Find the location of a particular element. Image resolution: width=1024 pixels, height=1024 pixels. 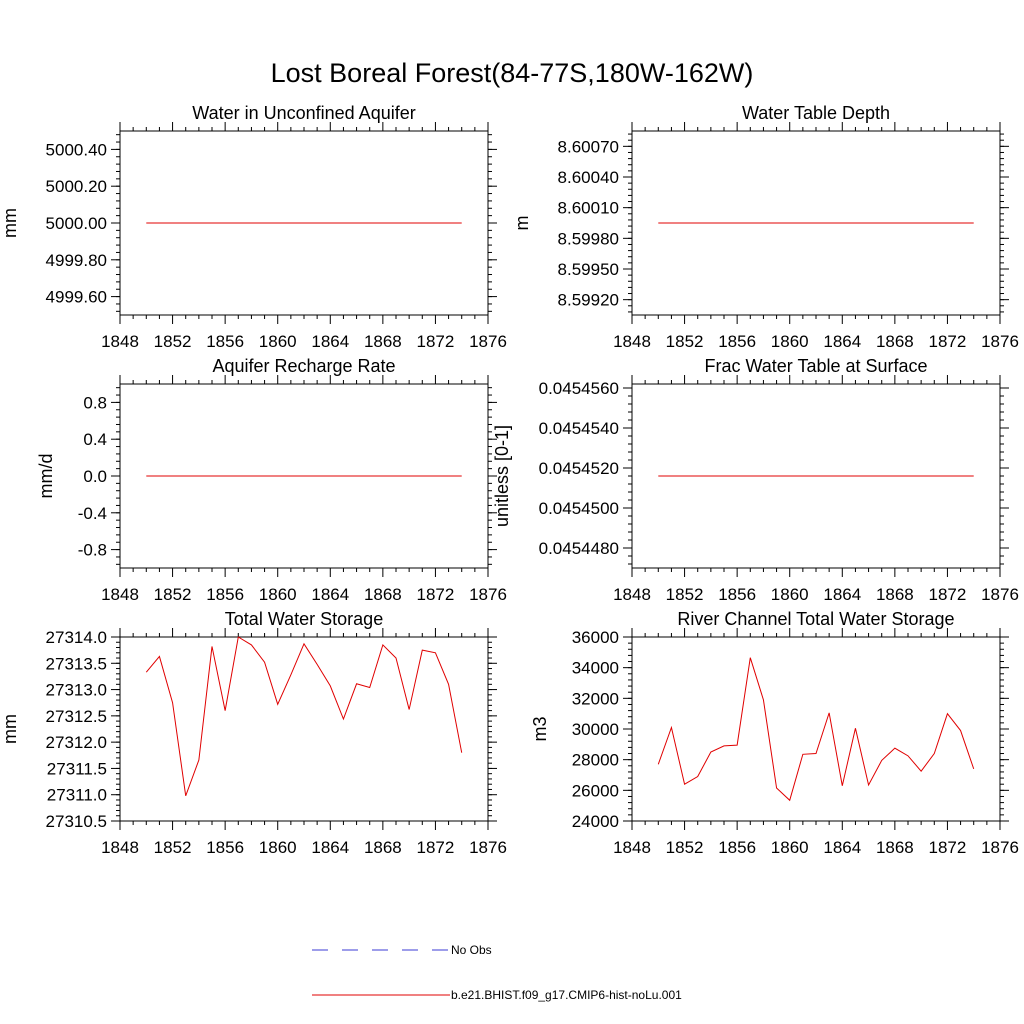

y-tick-label: 0.0454480 is located at coordinates (579, 548).